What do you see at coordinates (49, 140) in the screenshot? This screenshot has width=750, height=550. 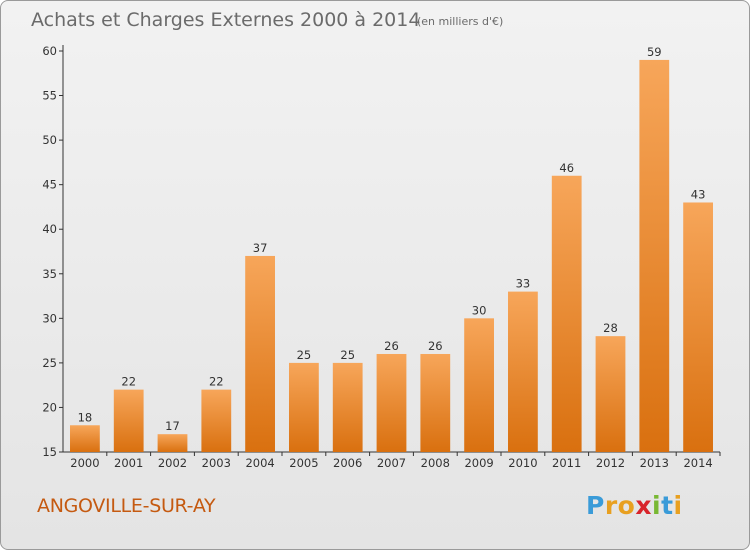 I see `y-tick-label: 50` at bounding box center [49, 140].